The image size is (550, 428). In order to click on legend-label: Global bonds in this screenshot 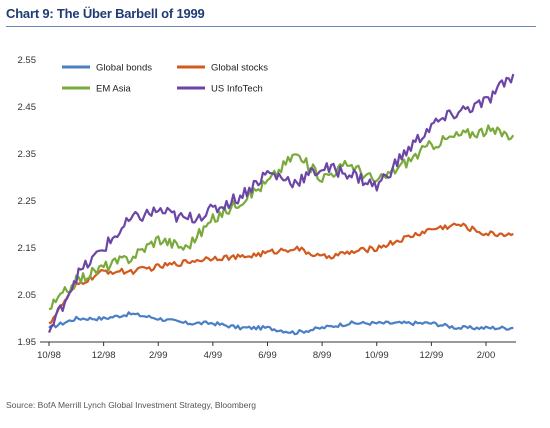, I will do `click(124, 68)`.